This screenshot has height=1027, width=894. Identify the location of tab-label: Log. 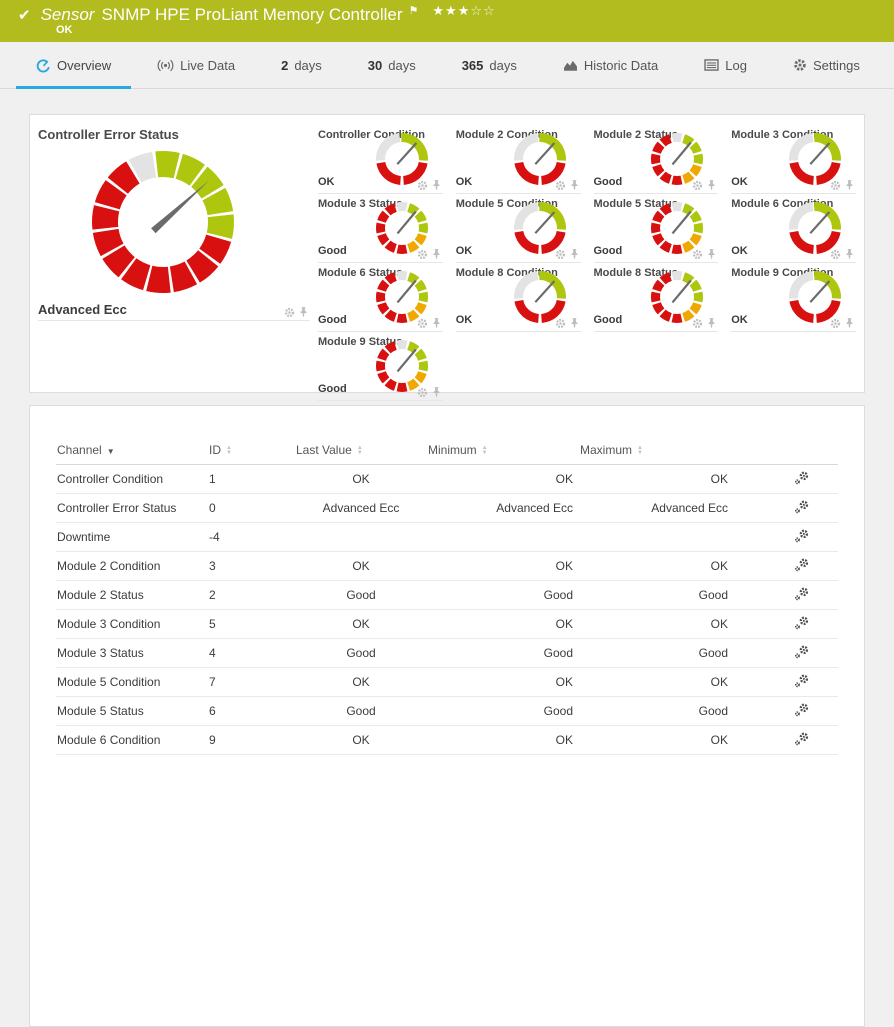
(736, 65).